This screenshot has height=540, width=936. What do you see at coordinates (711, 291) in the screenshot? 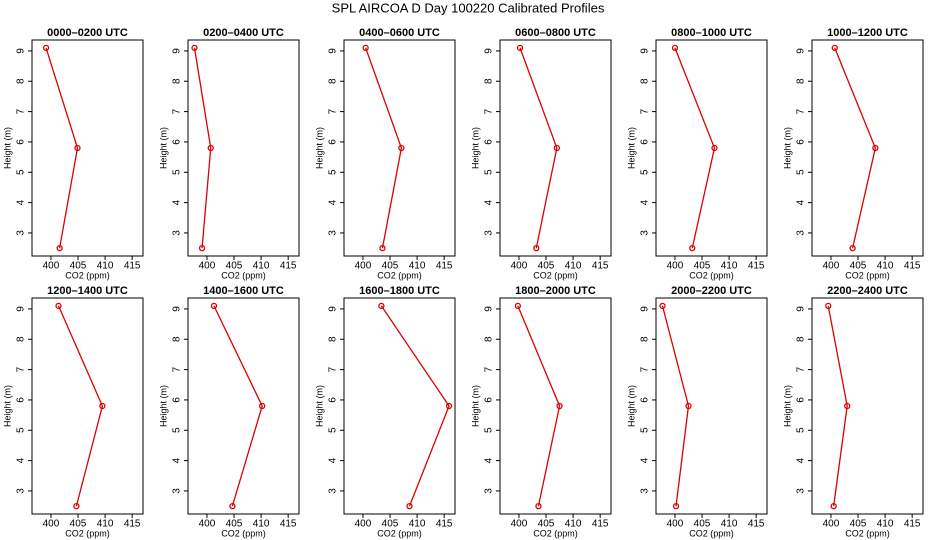
I see `panel-title: 2000–2200 UTC` at bounding box center [711, 291].